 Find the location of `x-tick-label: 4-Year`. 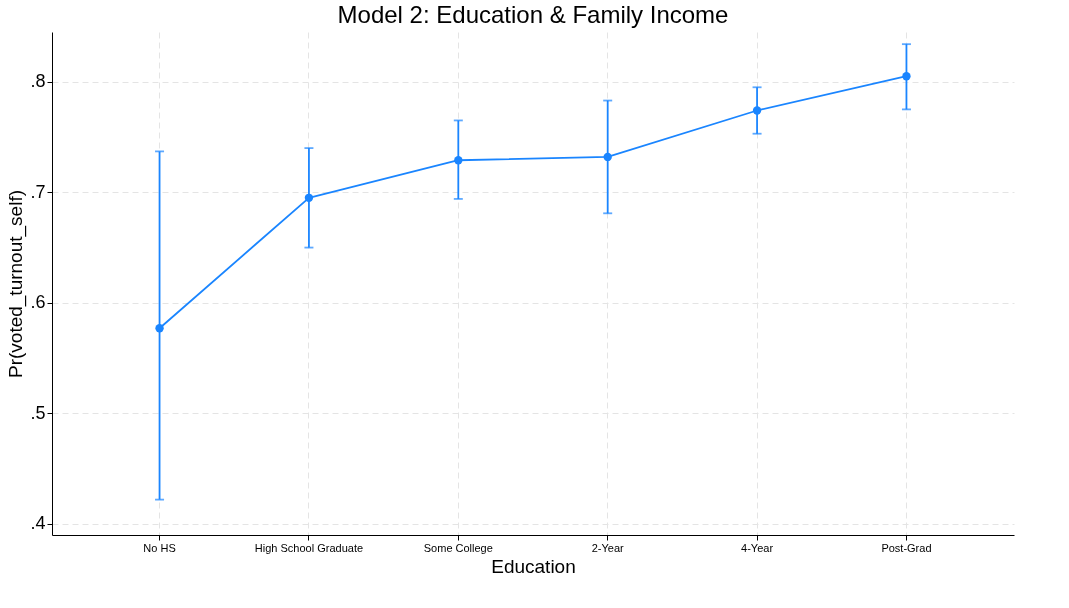

x-tick-label: 4-Year is located at coordinates (757, 547).